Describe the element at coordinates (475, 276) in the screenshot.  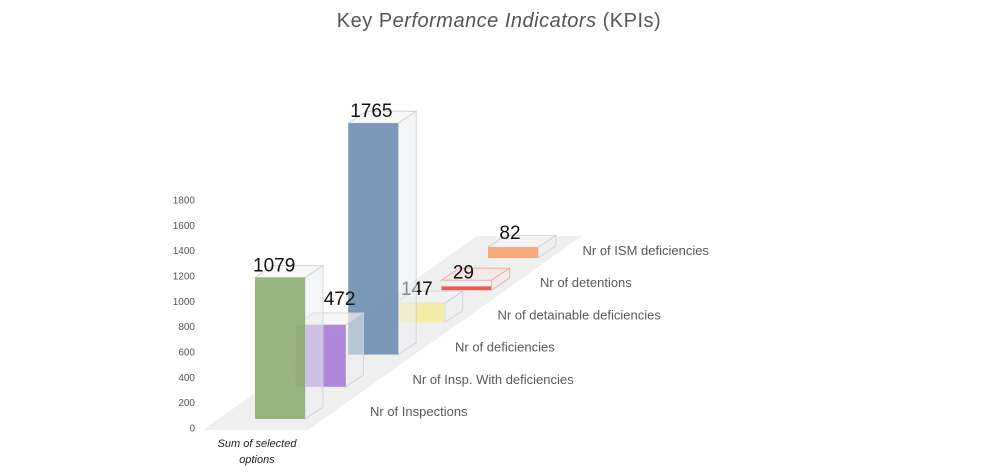
I see `bar-group: 29` at that location.